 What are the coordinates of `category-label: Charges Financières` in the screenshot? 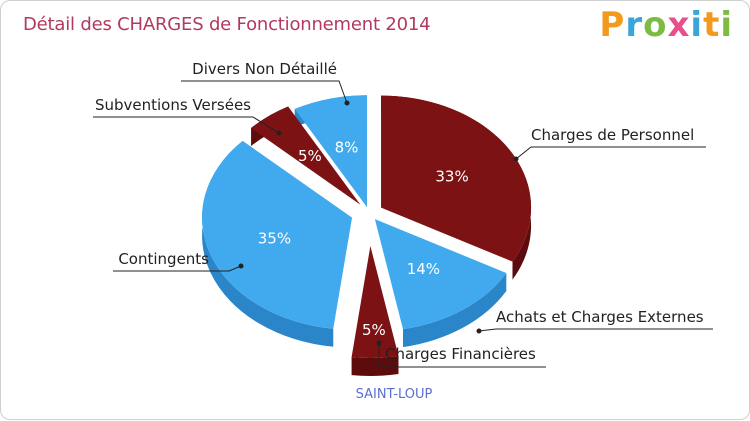 It's located at (460, 354).